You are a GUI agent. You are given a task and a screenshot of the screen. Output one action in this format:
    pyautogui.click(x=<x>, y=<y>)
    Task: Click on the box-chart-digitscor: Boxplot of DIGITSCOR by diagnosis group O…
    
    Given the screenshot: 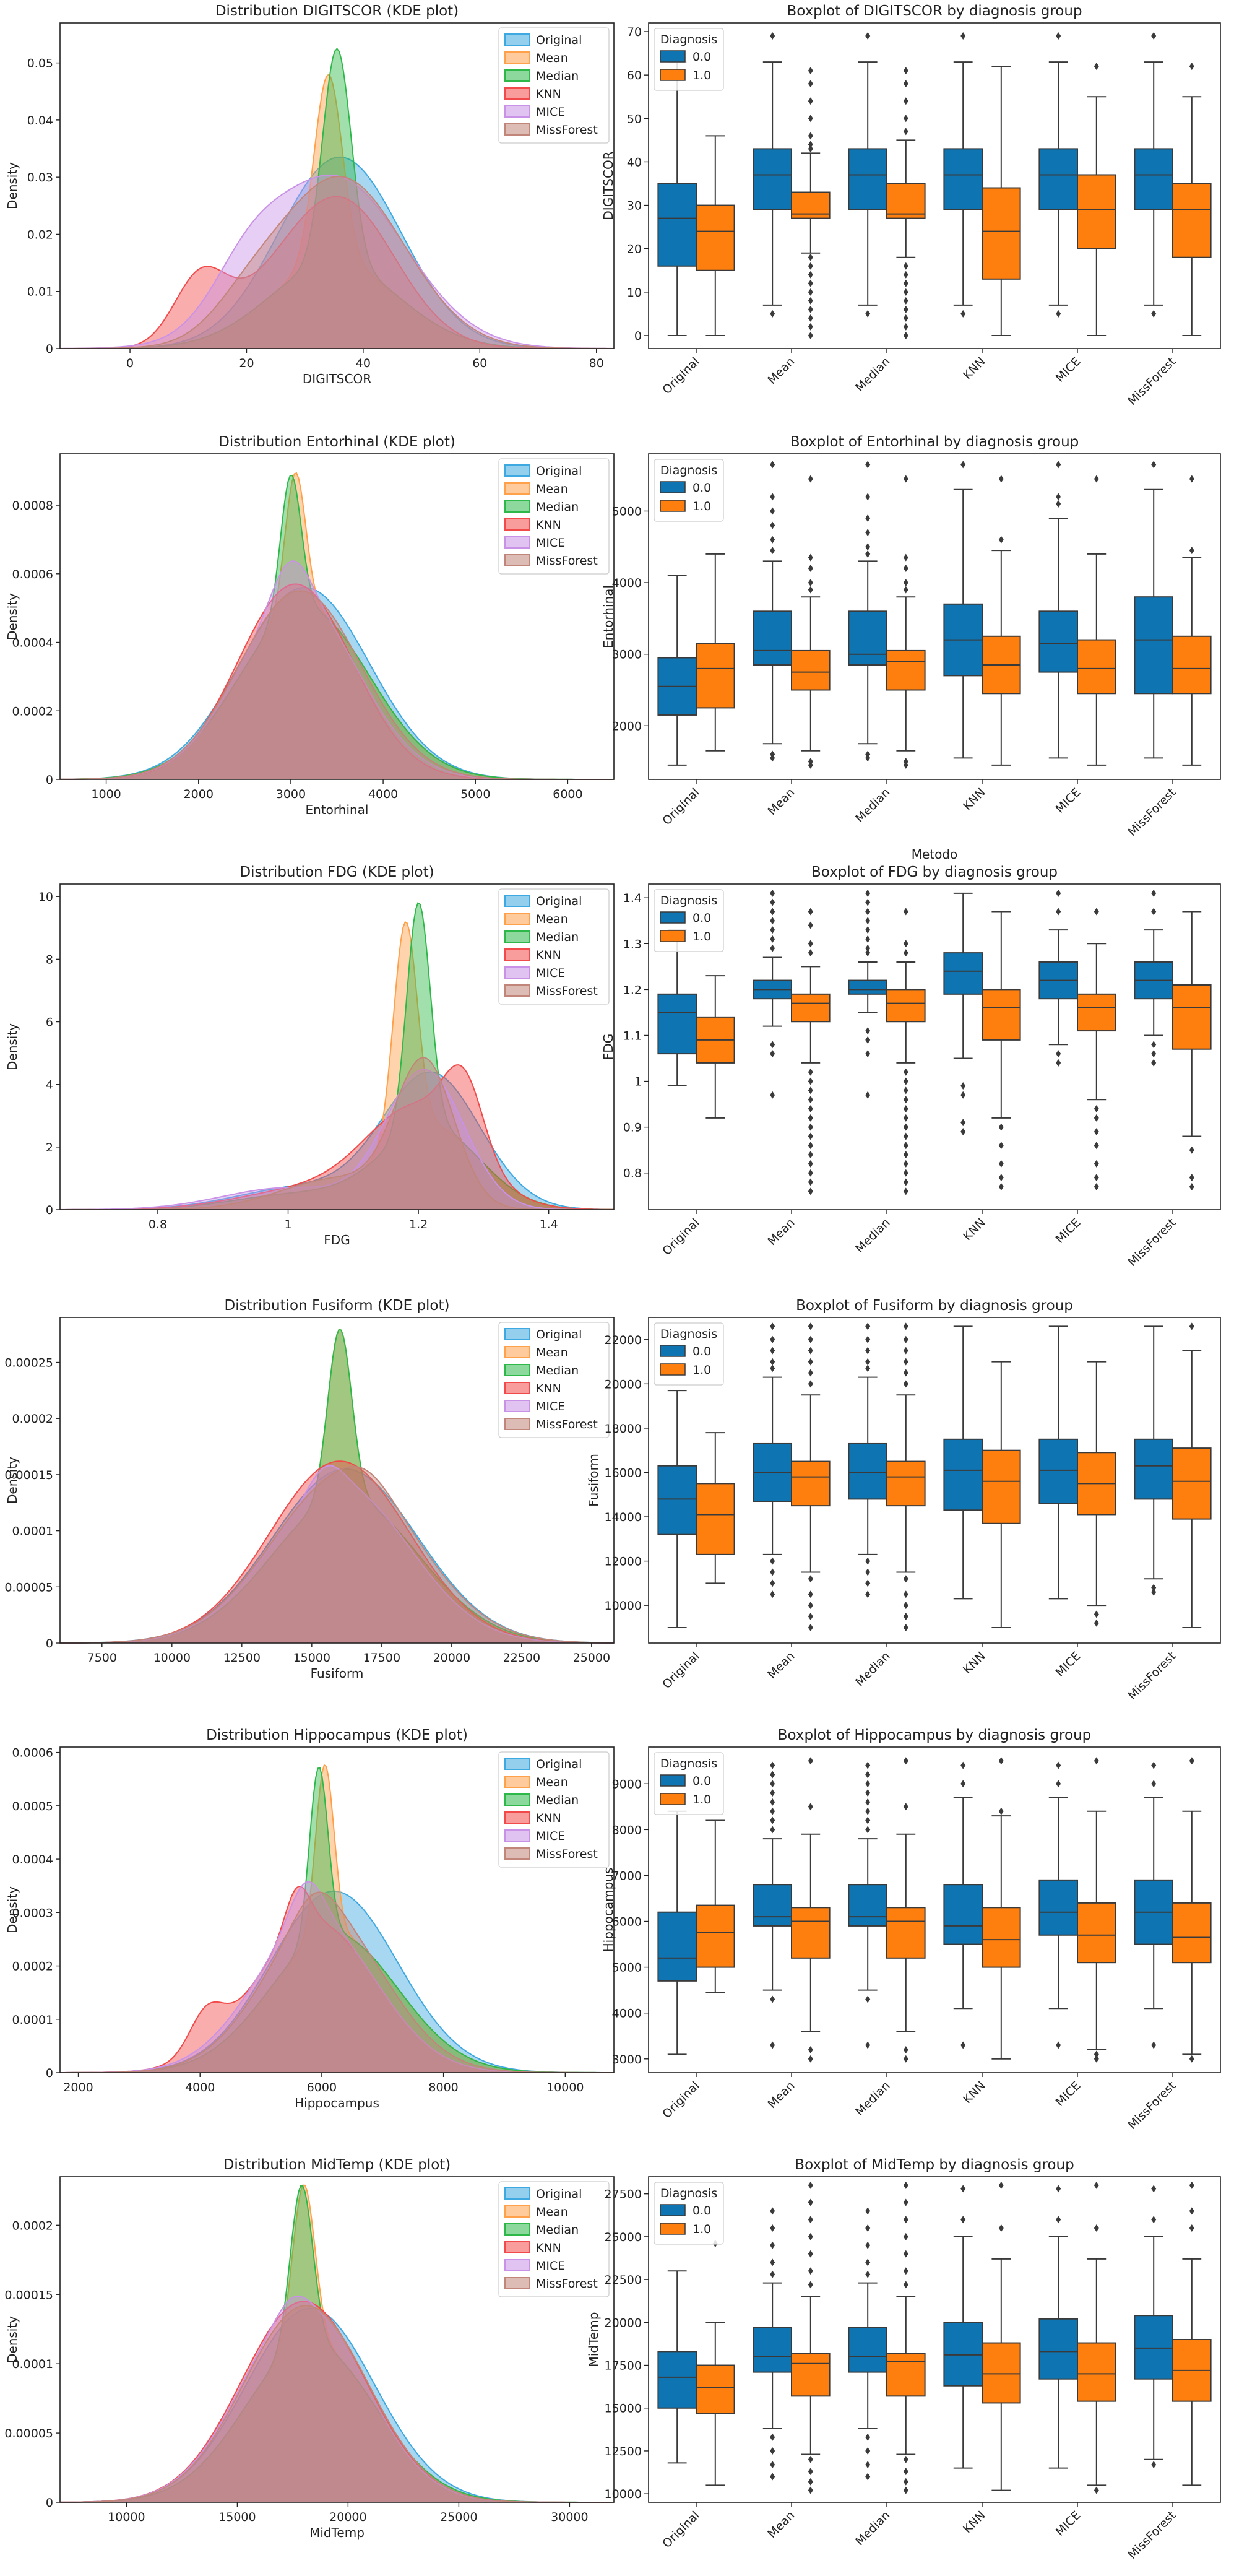 What is the action you would take?
    pyautogui.click(x=911, y=205)
    